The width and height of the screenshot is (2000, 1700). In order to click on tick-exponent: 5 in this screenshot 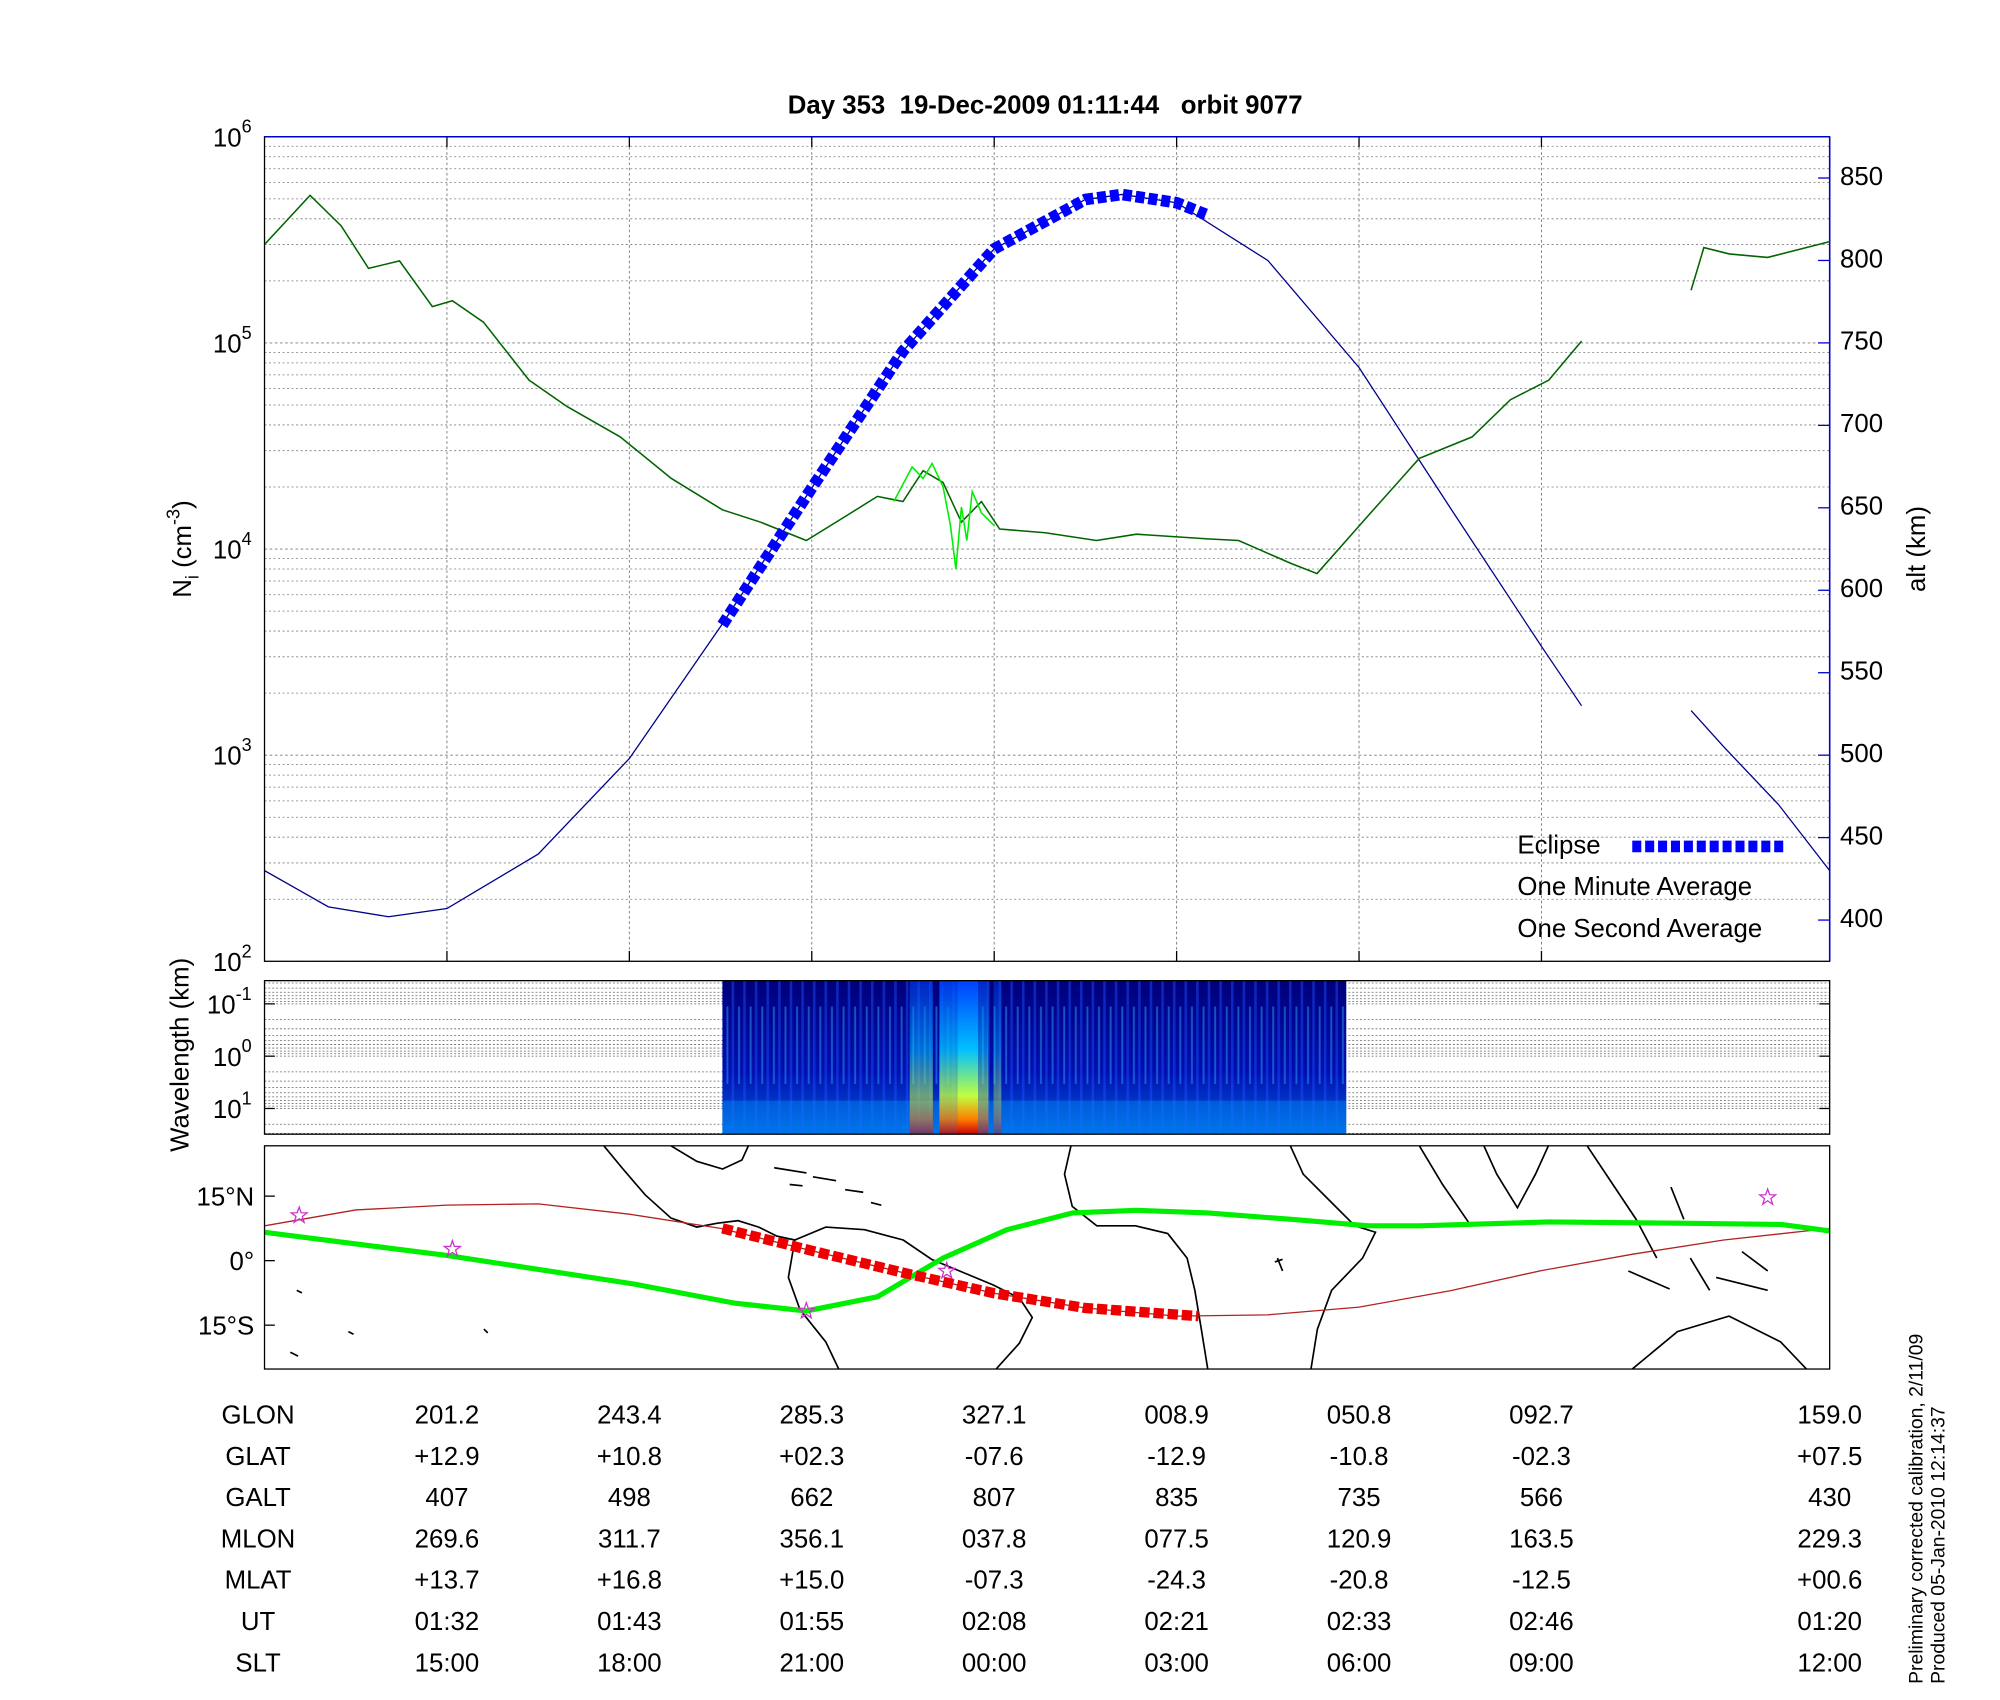, I will do `click(247, 333)`.